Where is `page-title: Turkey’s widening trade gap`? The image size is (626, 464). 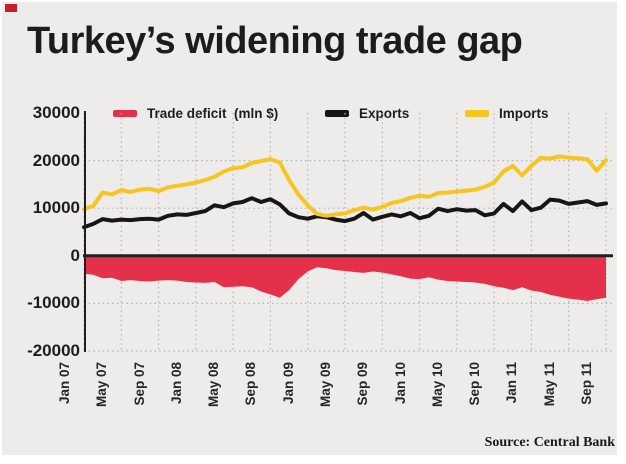 page-title: Turkey’s widening trade gap is located at coordinates (275, 41).